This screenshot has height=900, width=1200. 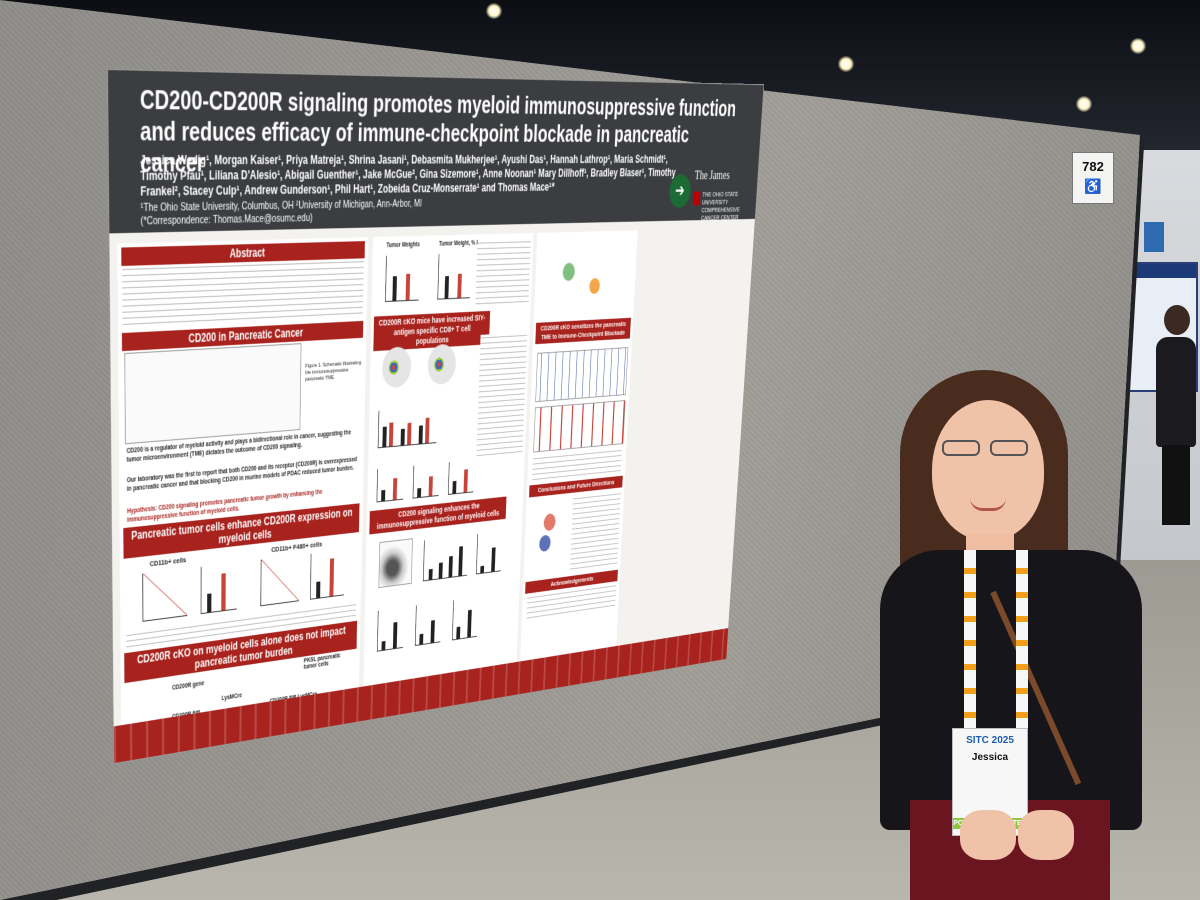 I want to click on smile, so click(x=988, y=504).